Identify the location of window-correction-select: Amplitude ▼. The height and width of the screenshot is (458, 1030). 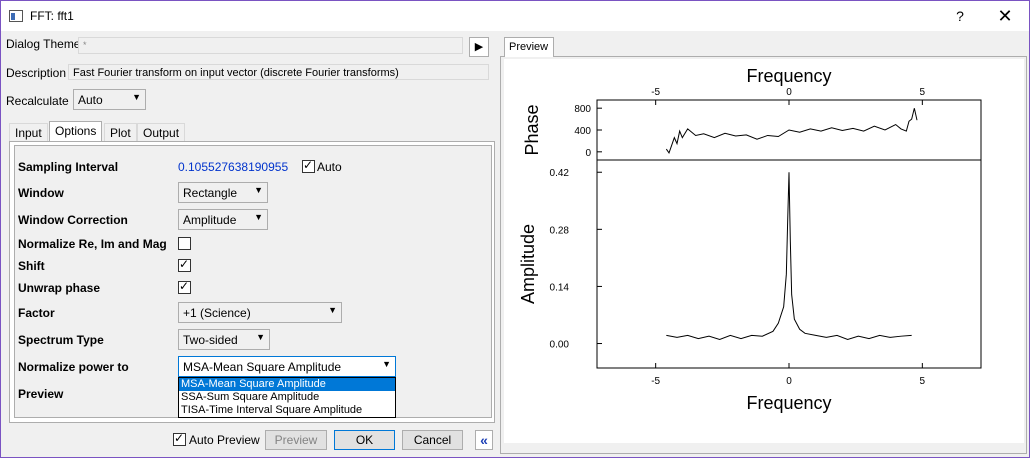
(223, 219).